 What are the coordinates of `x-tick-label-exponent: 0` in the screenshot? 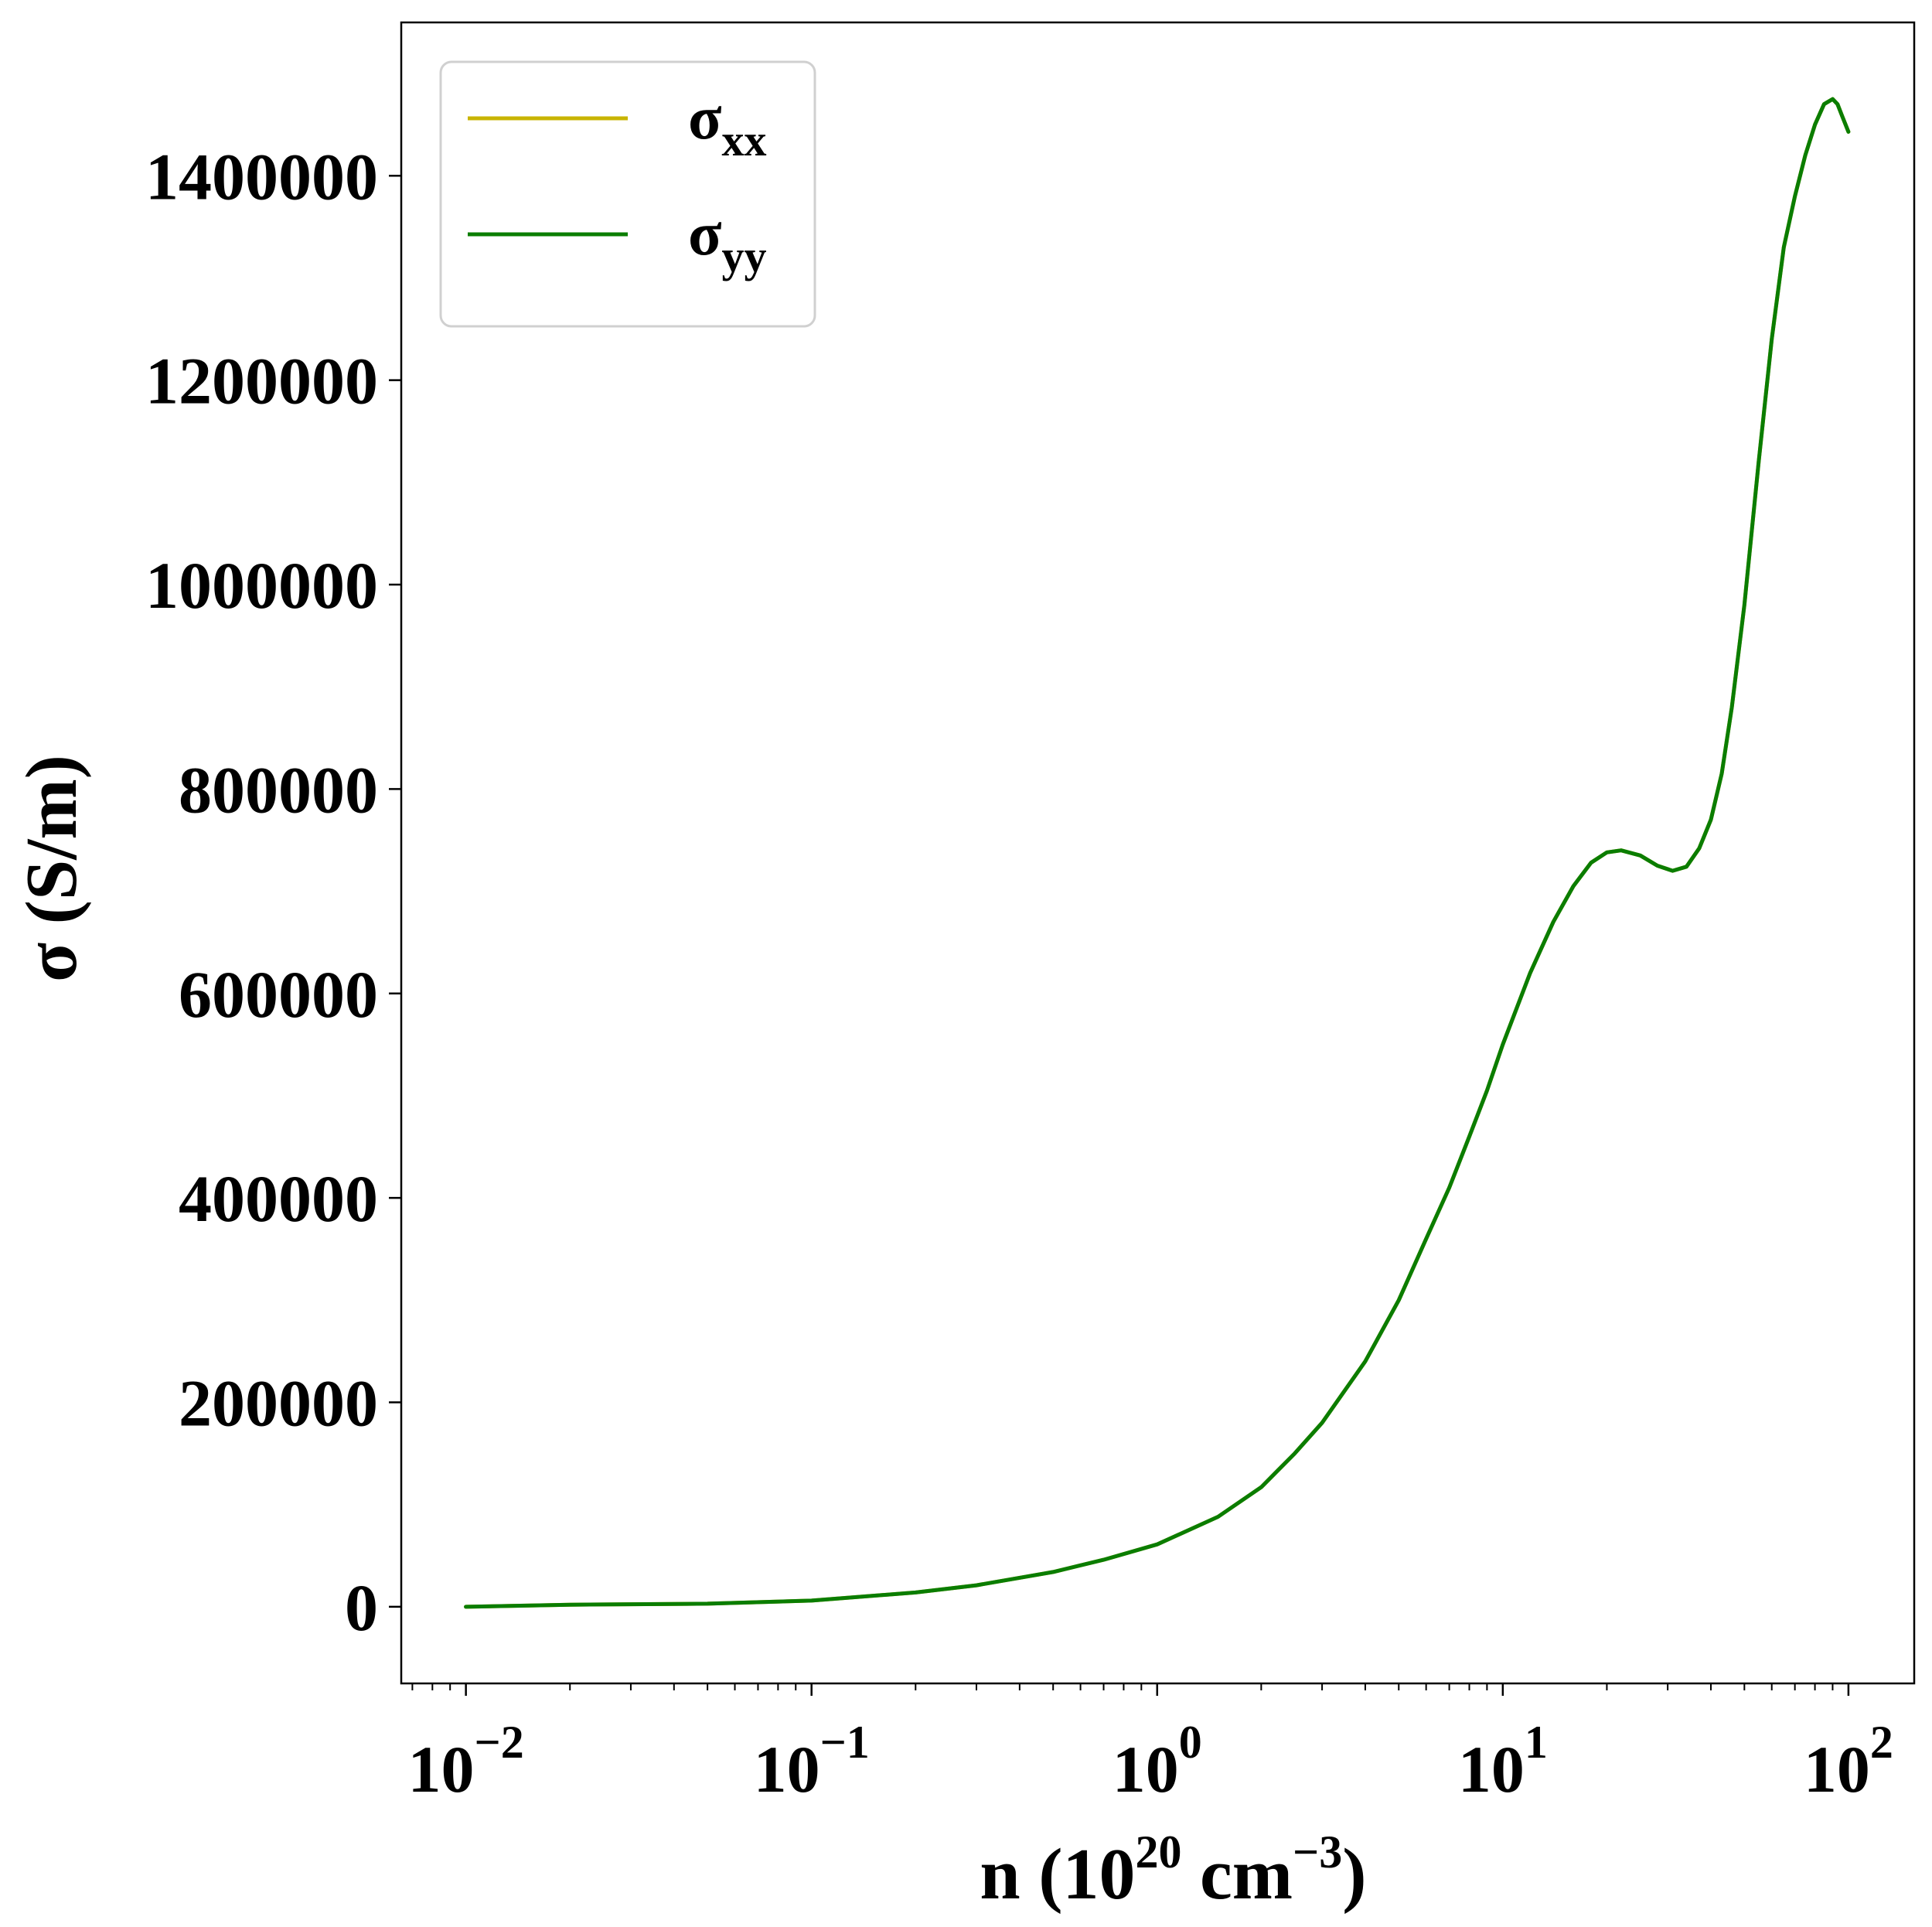 It's located at (1190, 1742).